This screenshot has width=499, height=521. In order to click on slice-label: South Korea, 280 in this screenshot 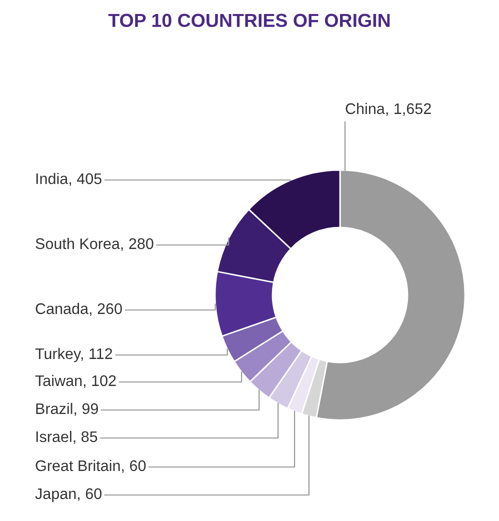, I will do `click(95, 244)`.